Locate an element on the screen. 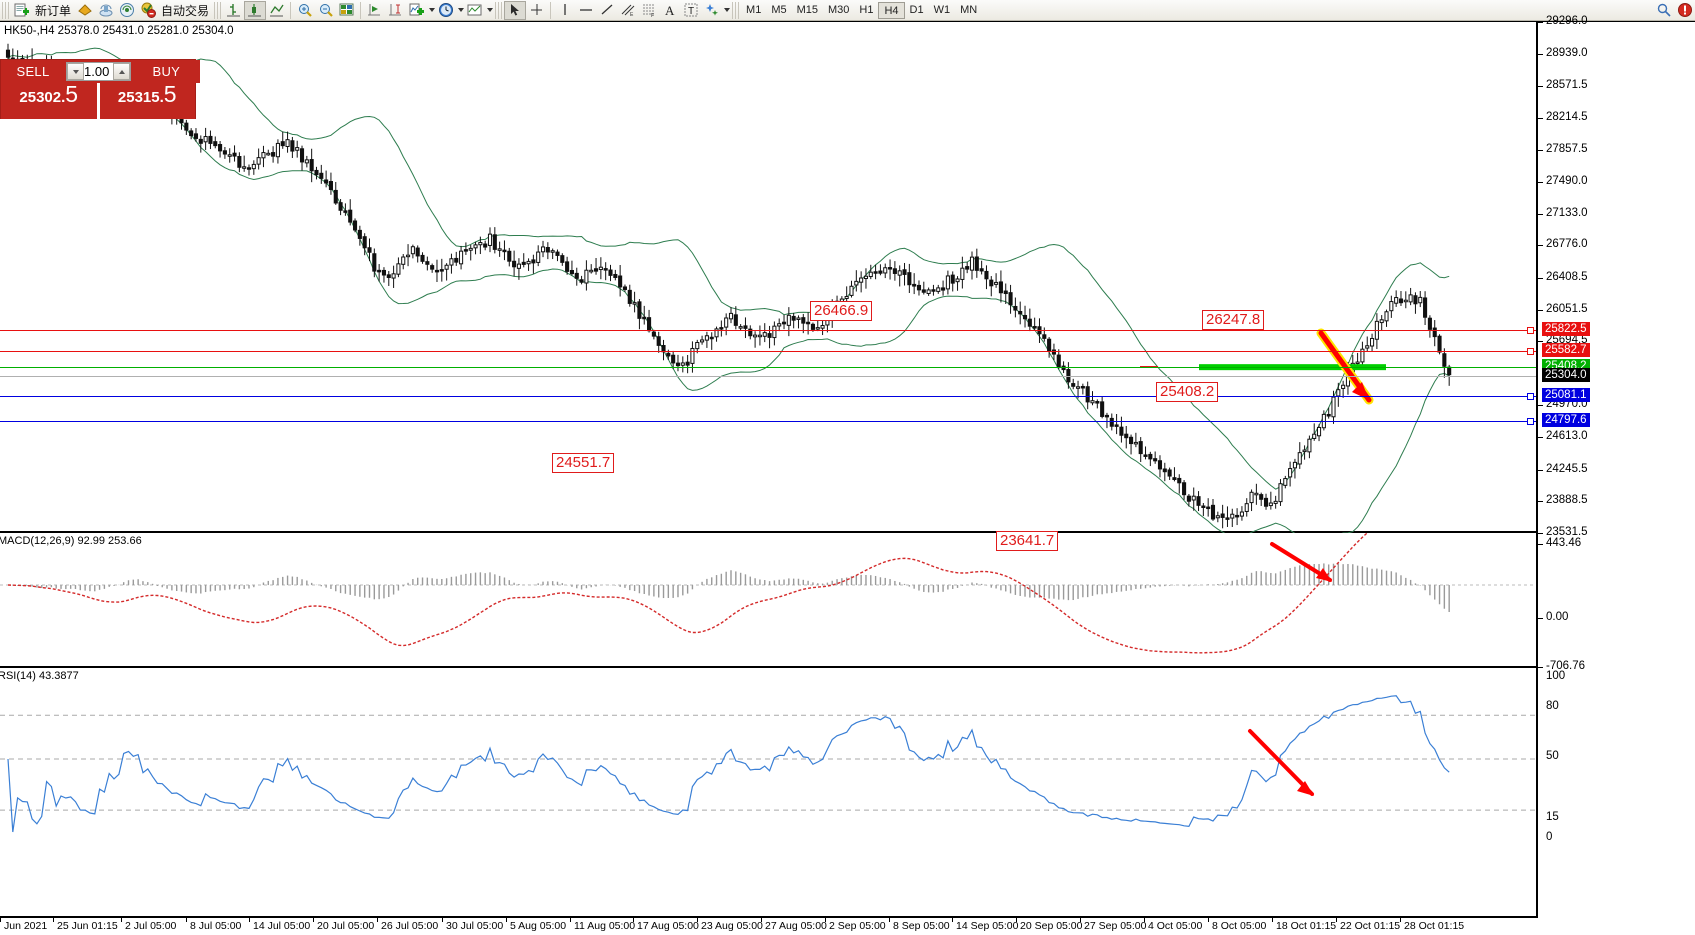  shapes-icon is located at coordinates (711, 10).